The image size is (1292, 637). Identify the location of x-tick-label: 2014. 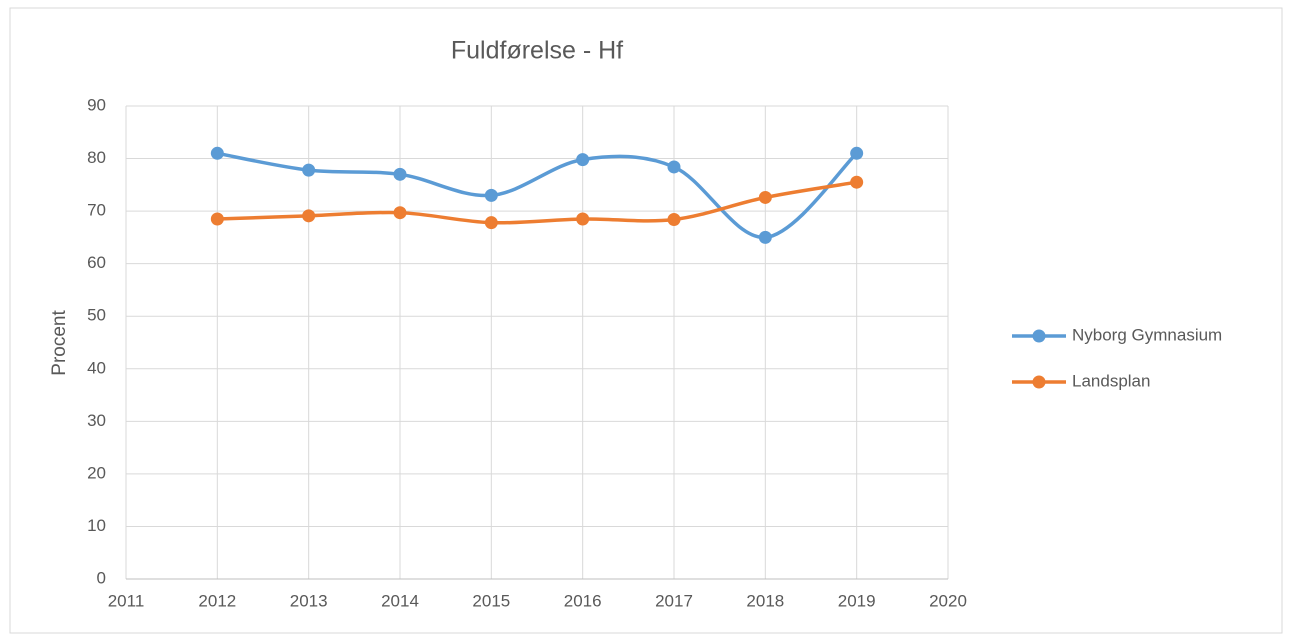
(400, 600).